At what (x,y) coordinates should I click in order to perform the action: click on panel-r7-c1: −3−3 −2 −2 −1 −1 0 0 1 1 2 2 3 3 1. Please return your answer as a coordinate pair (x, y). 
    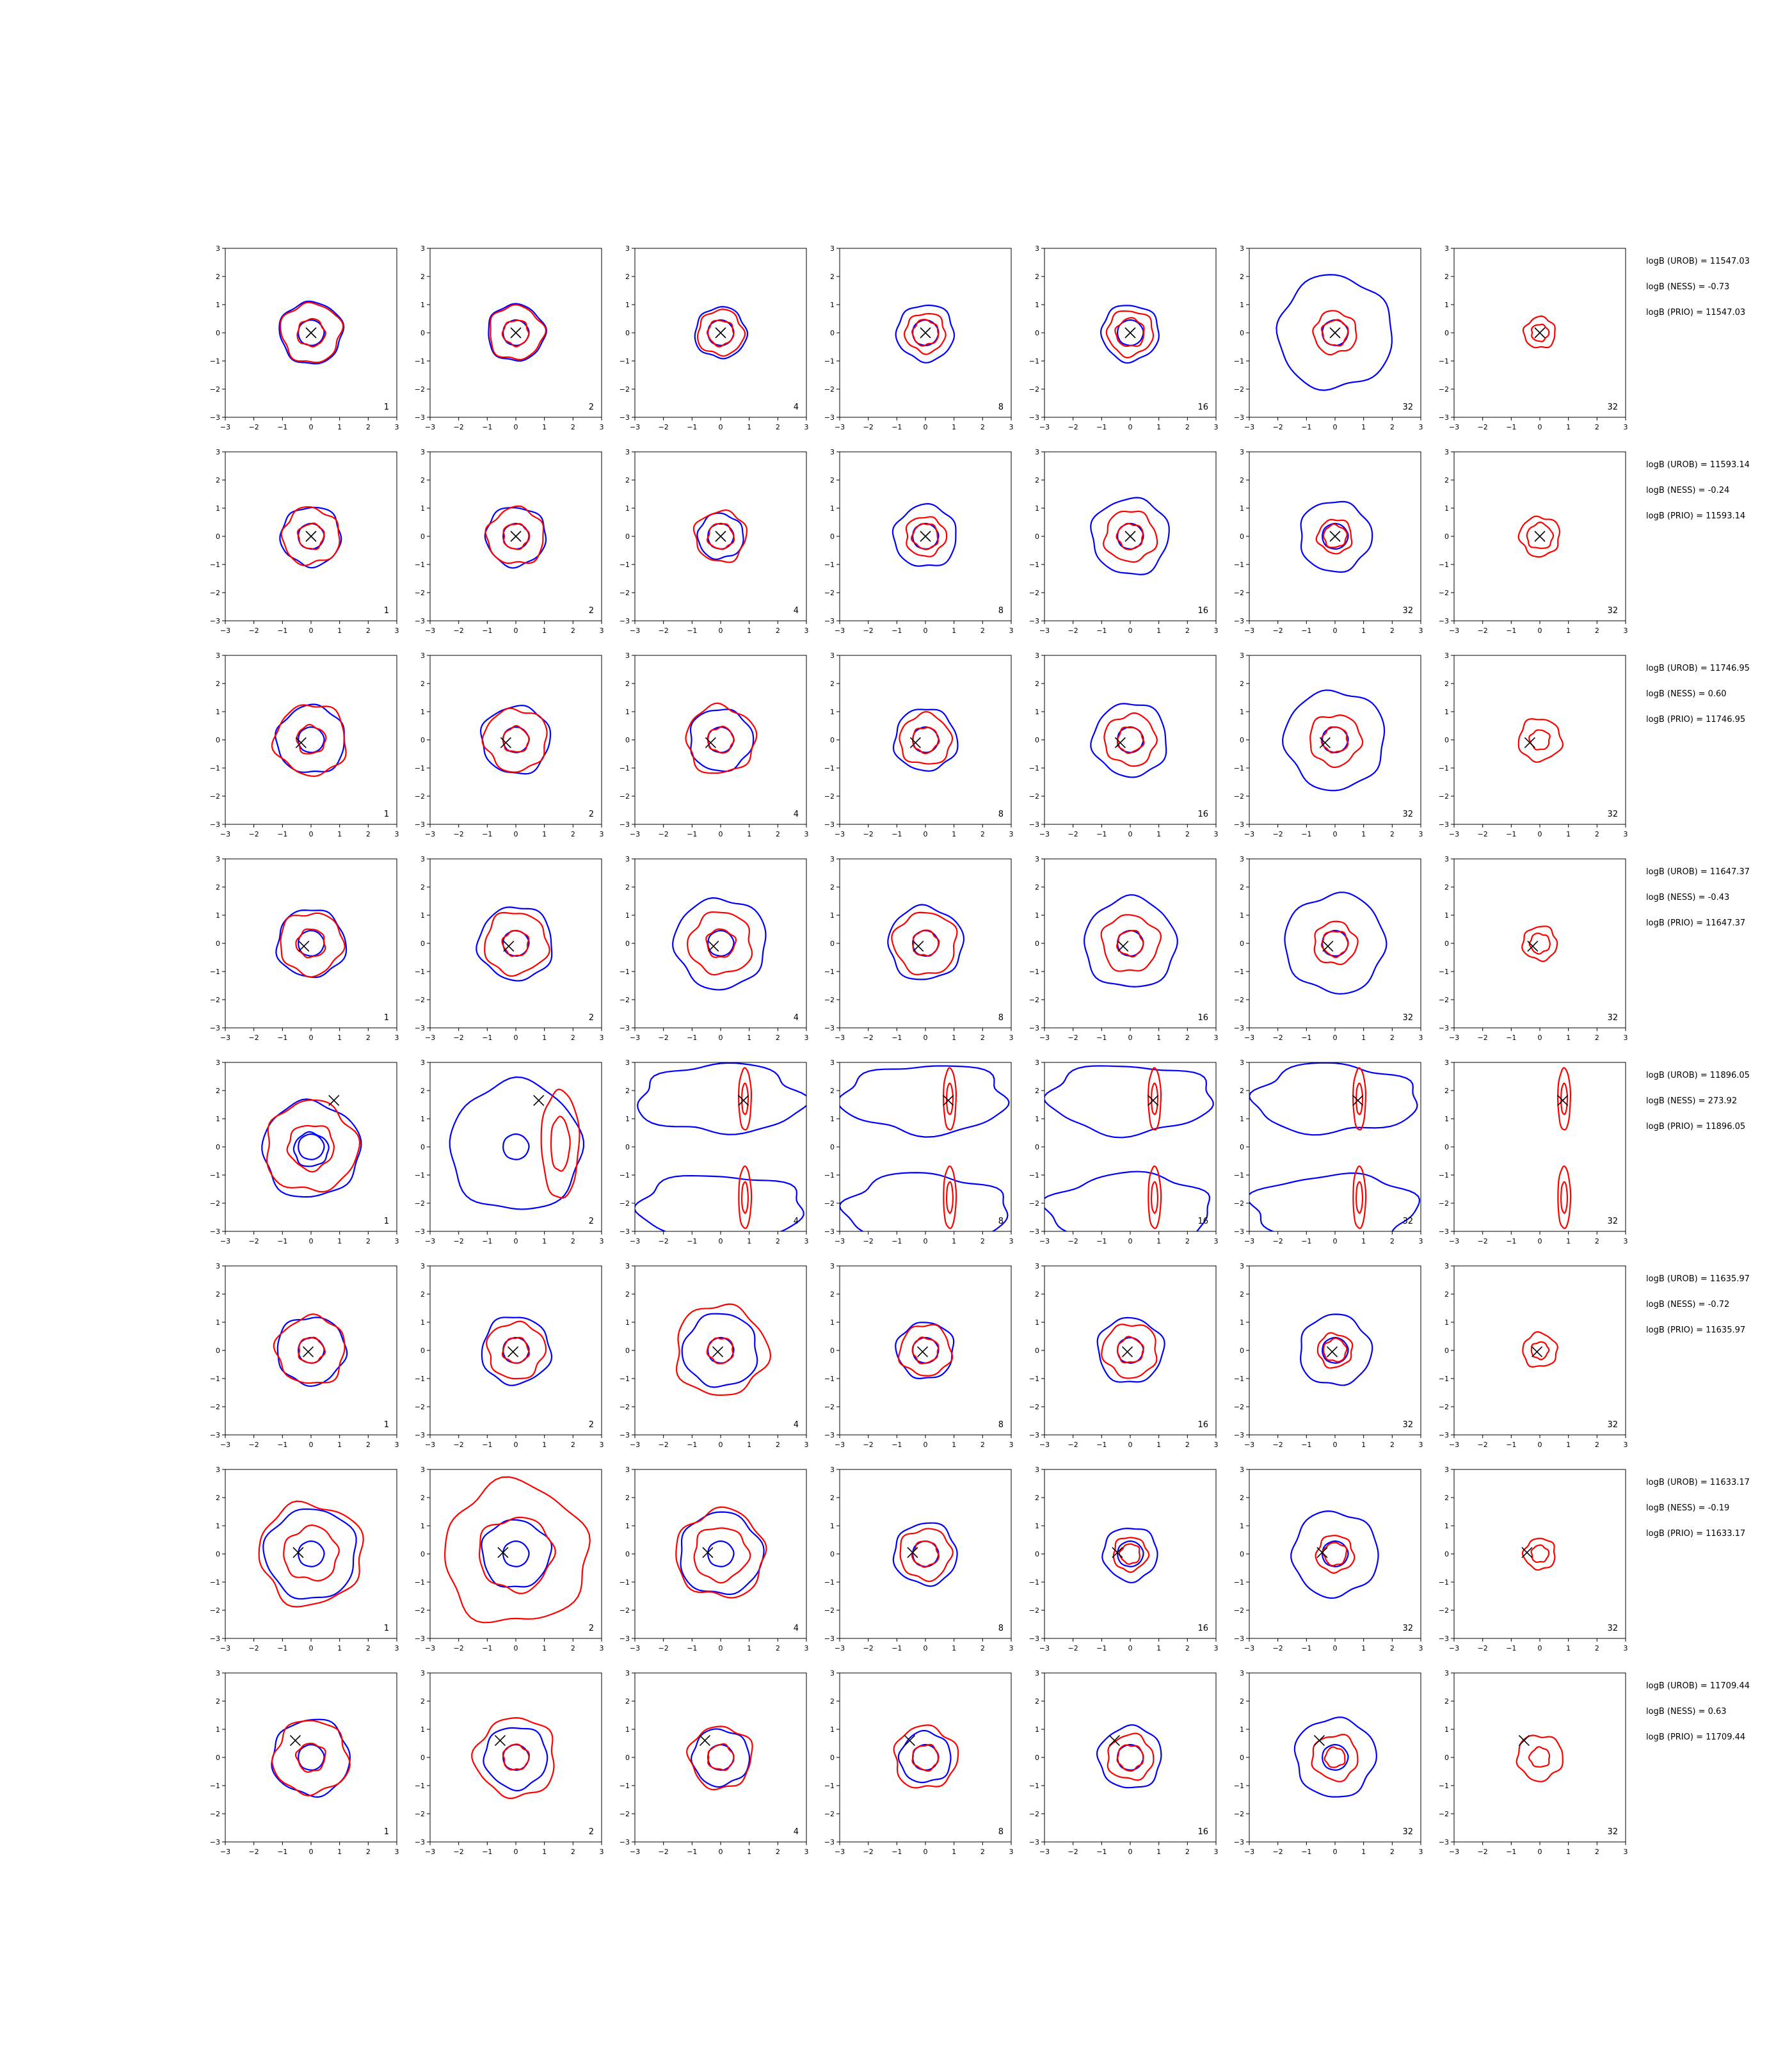
    Looking at the image, I should click on (304, 1559).